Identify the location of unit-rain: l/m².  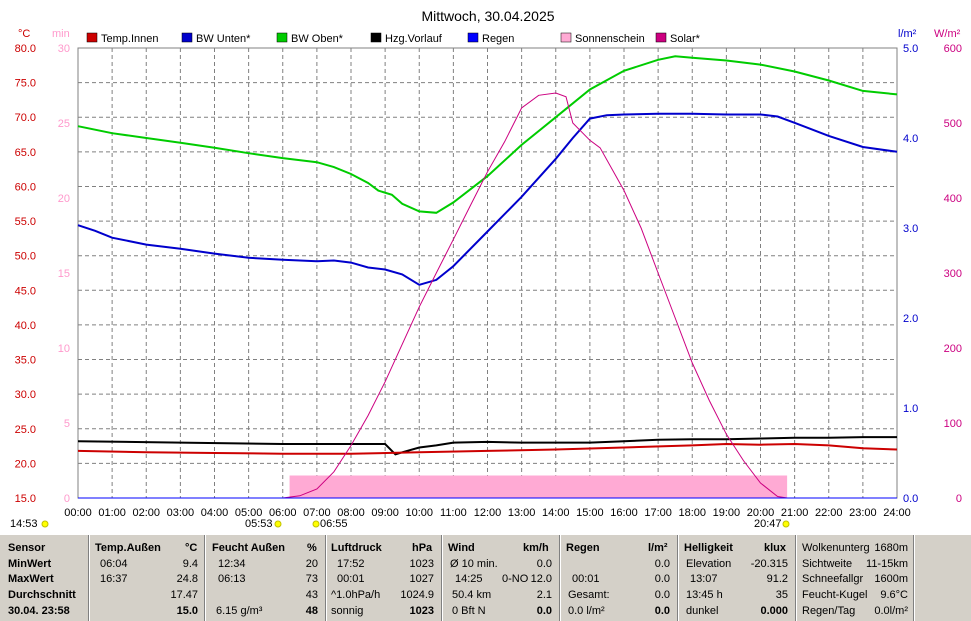
(907, 34).